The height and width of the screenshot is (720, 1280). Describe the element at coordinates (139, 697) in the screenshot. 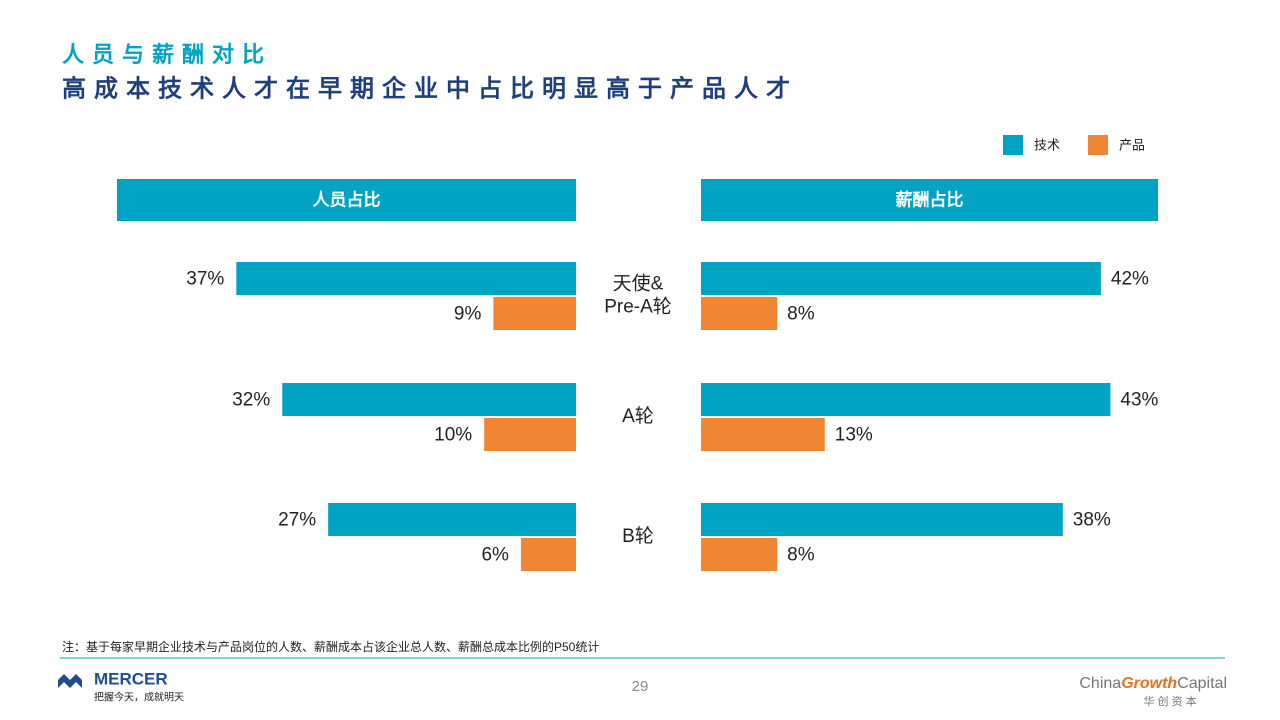

I see `mercer-slogan: 把握今天，成就明天` at that location.